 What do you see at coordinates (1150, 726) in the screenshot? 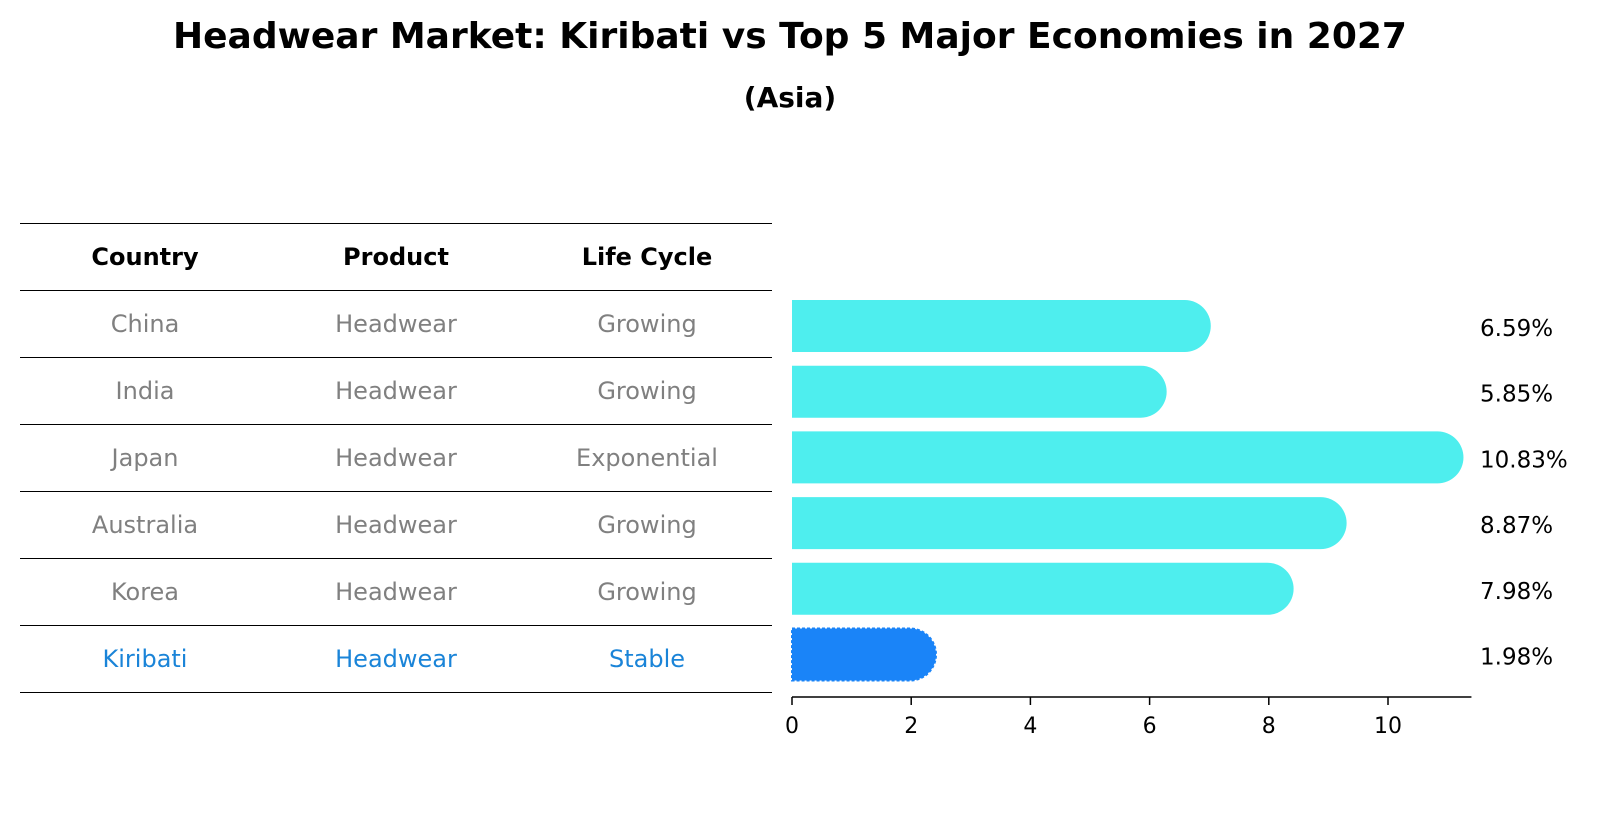
I see `x-tick-label: 6` at bounding box center [1150, 726].